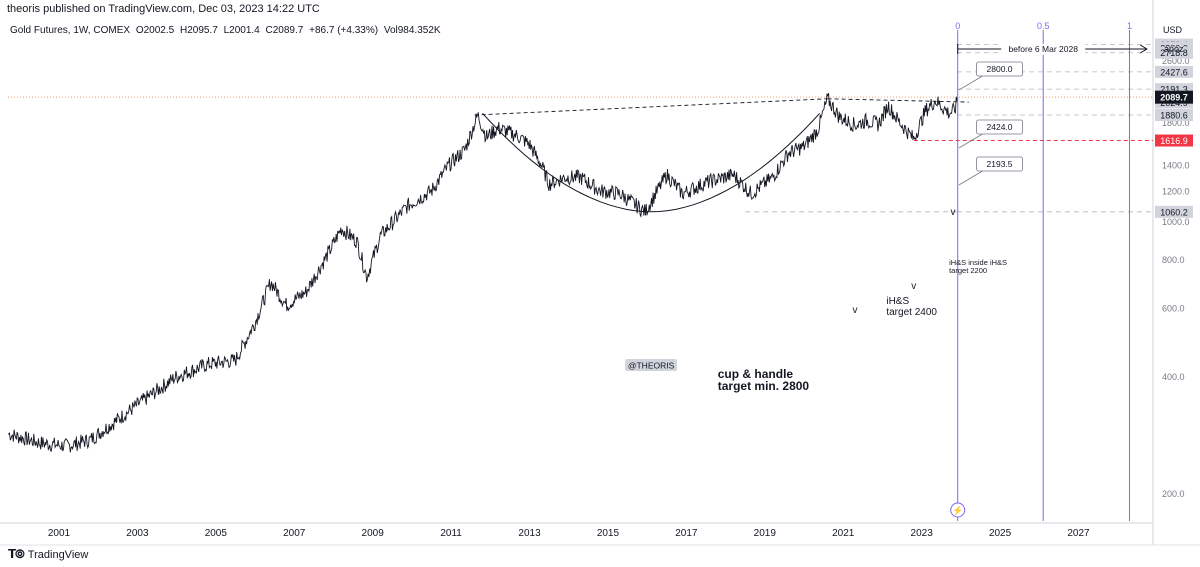 This screenshot has width=1200, height=567. Describe the element at coordinates (756, 374) in the screenshot. I see `cup-handle-label: cup & handle` at that location.